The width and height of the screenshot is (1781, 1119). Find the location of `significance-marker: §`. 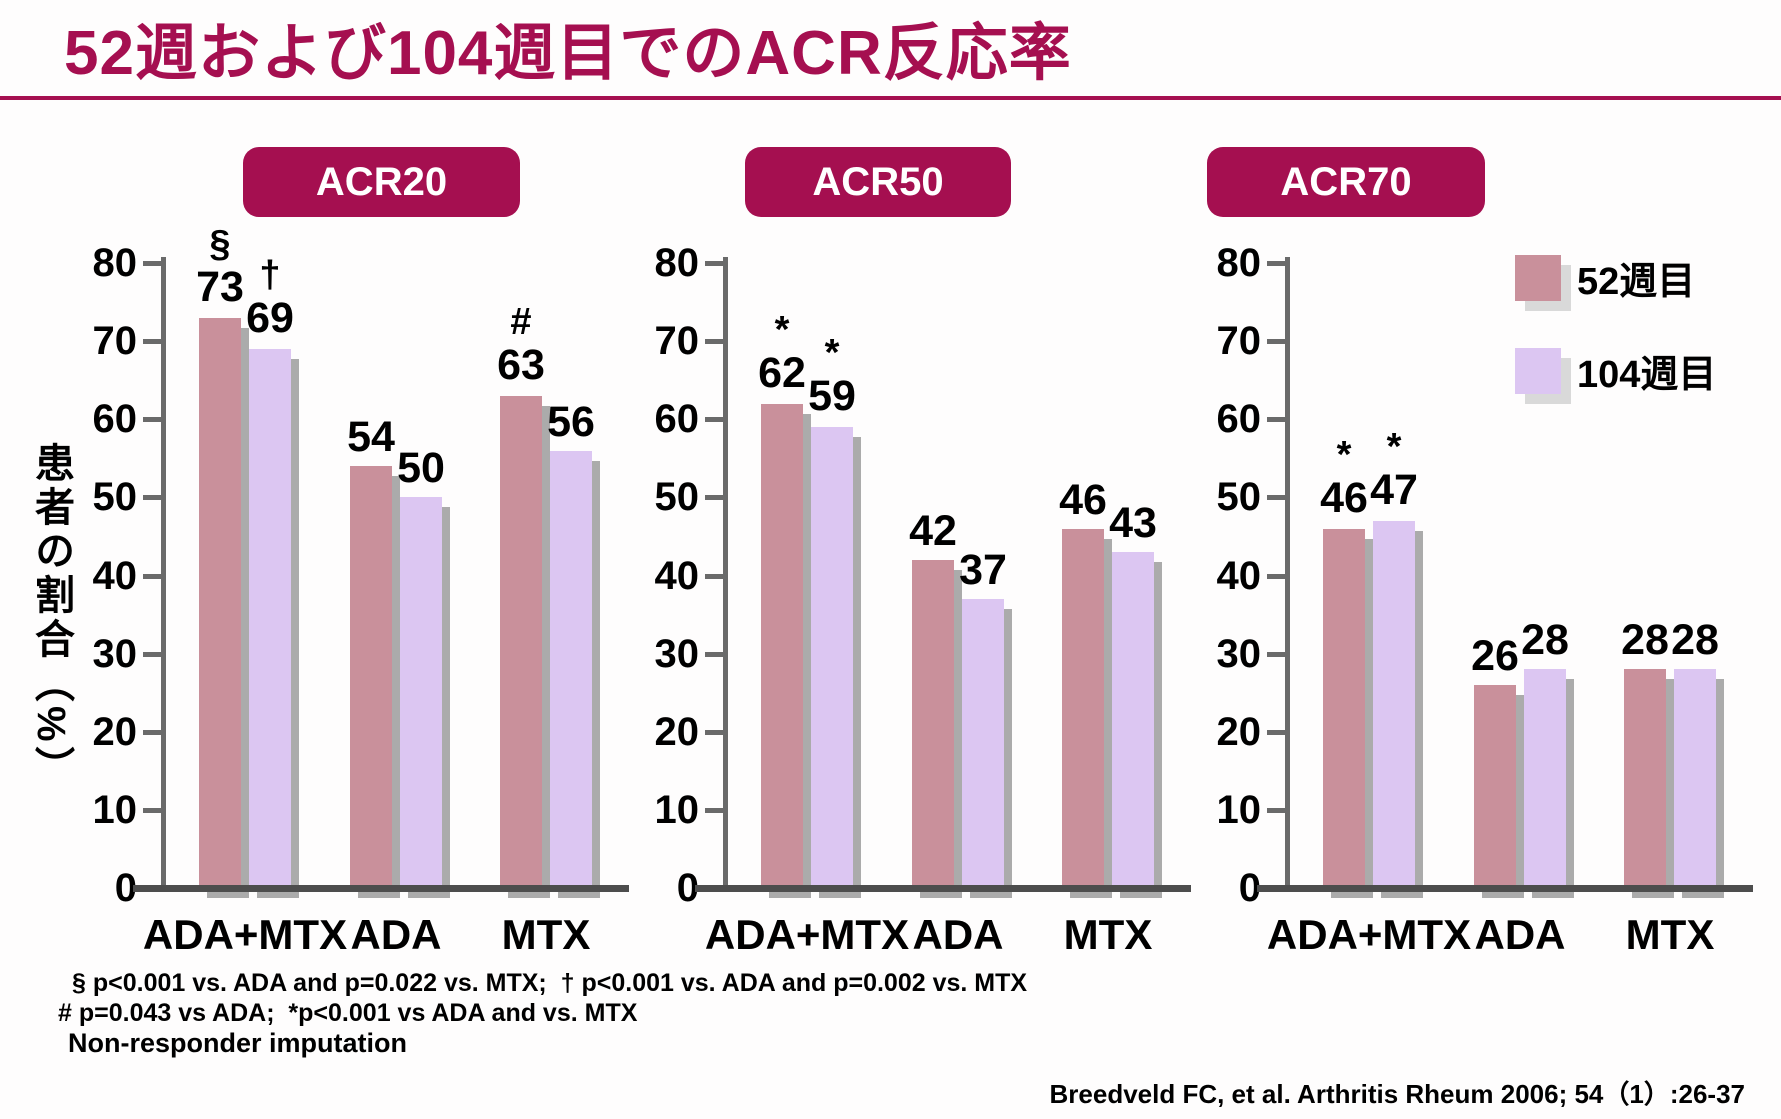

significance-marker: § is located at coordinates (220, 243).